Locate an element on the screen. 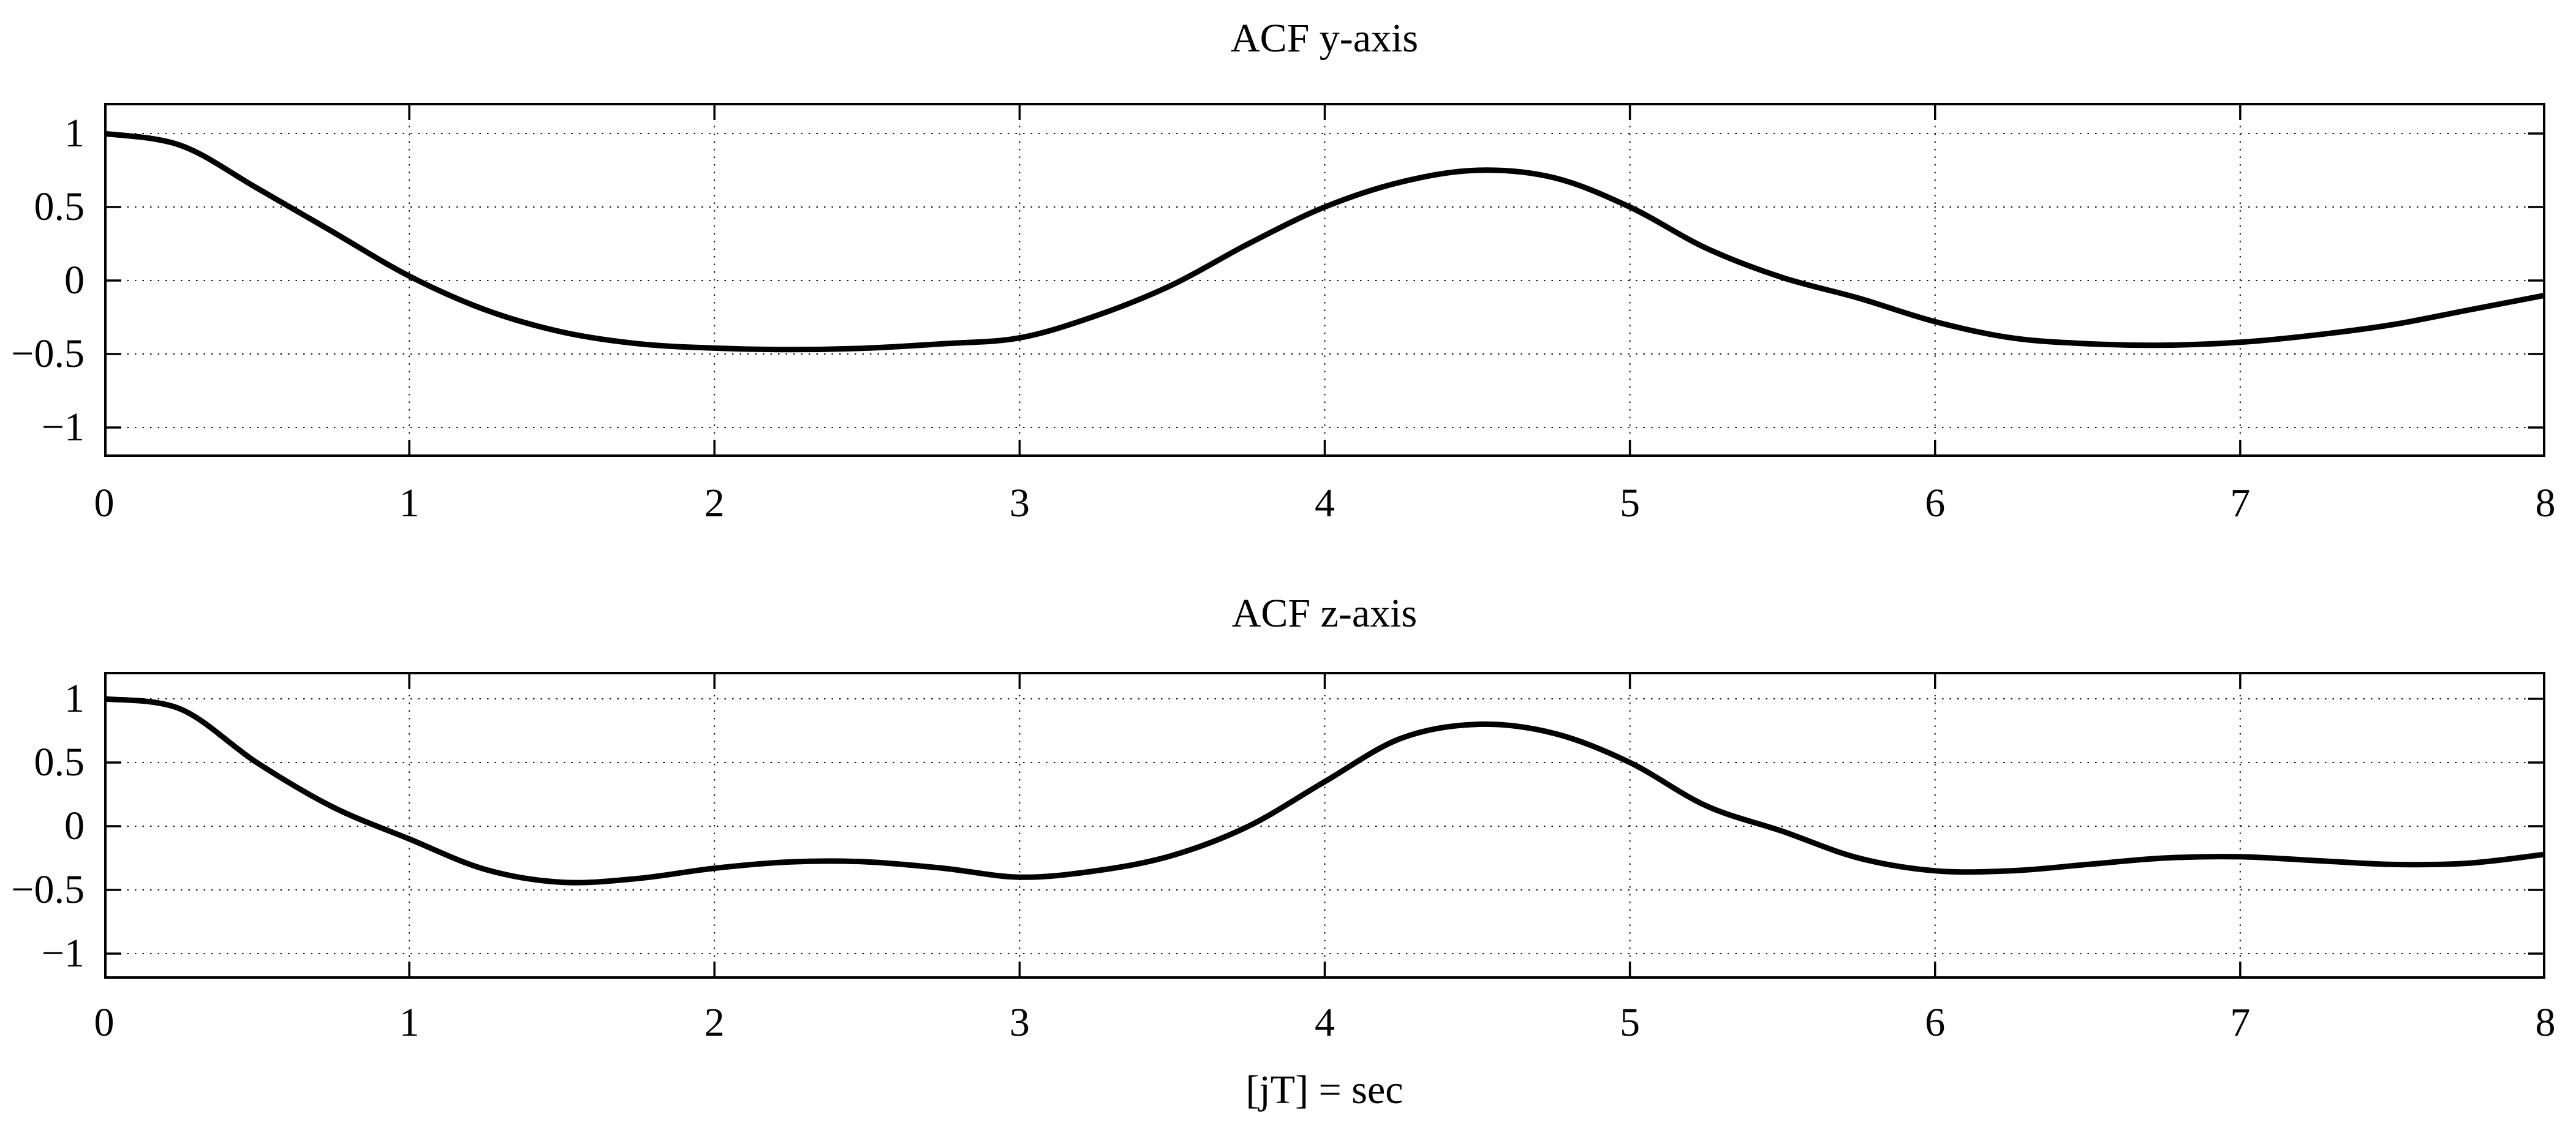  subplot1-title: ACF y-axis is located at coordinates (1324, 38).